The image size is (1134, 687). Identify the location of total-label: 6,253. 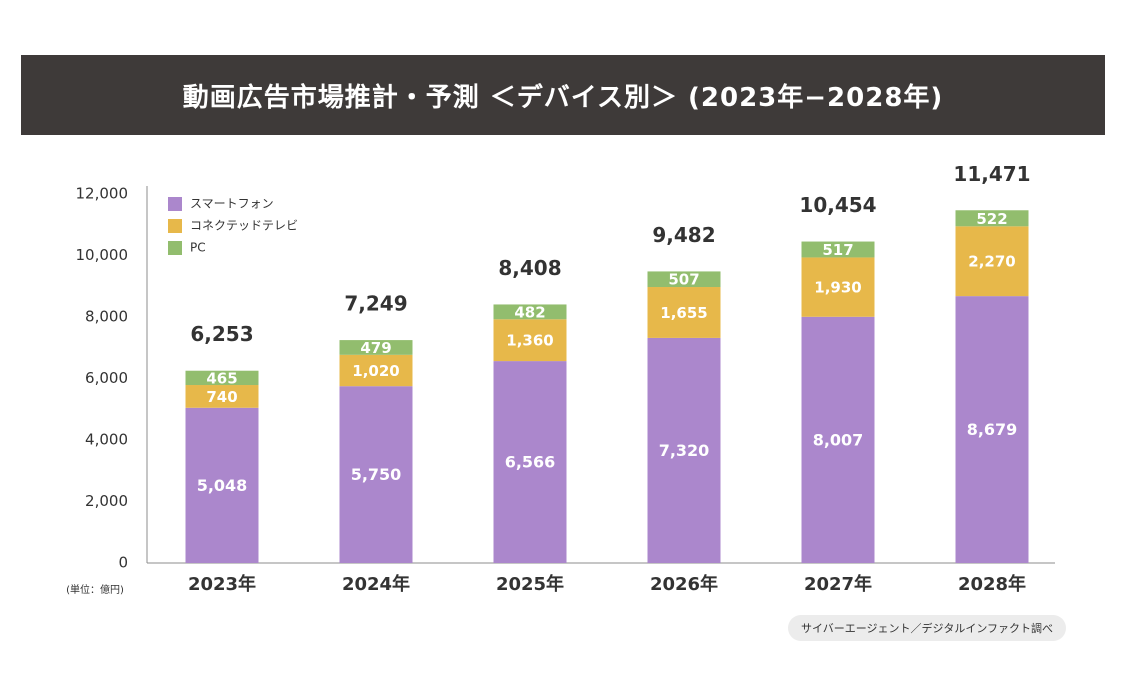
(221, 334).